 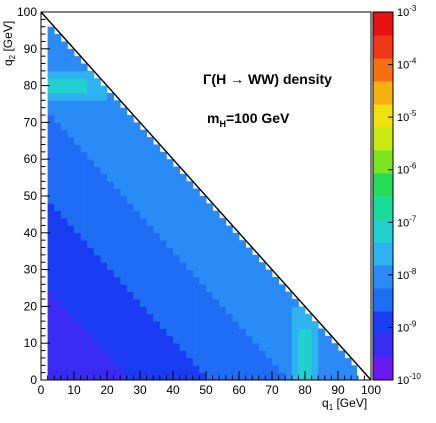 I want to click on colorbar-tick-label: 10-7, so click(x=407, y=221).